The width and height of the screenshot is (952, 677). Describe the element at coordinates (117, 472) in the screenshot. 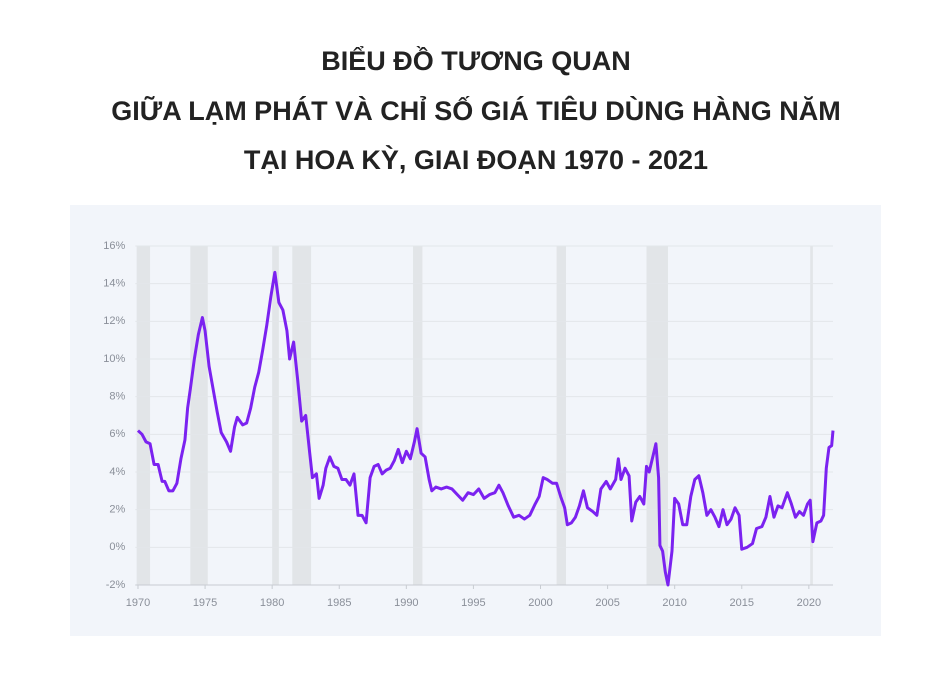

I see `y-tick-label: 4%` at that location.